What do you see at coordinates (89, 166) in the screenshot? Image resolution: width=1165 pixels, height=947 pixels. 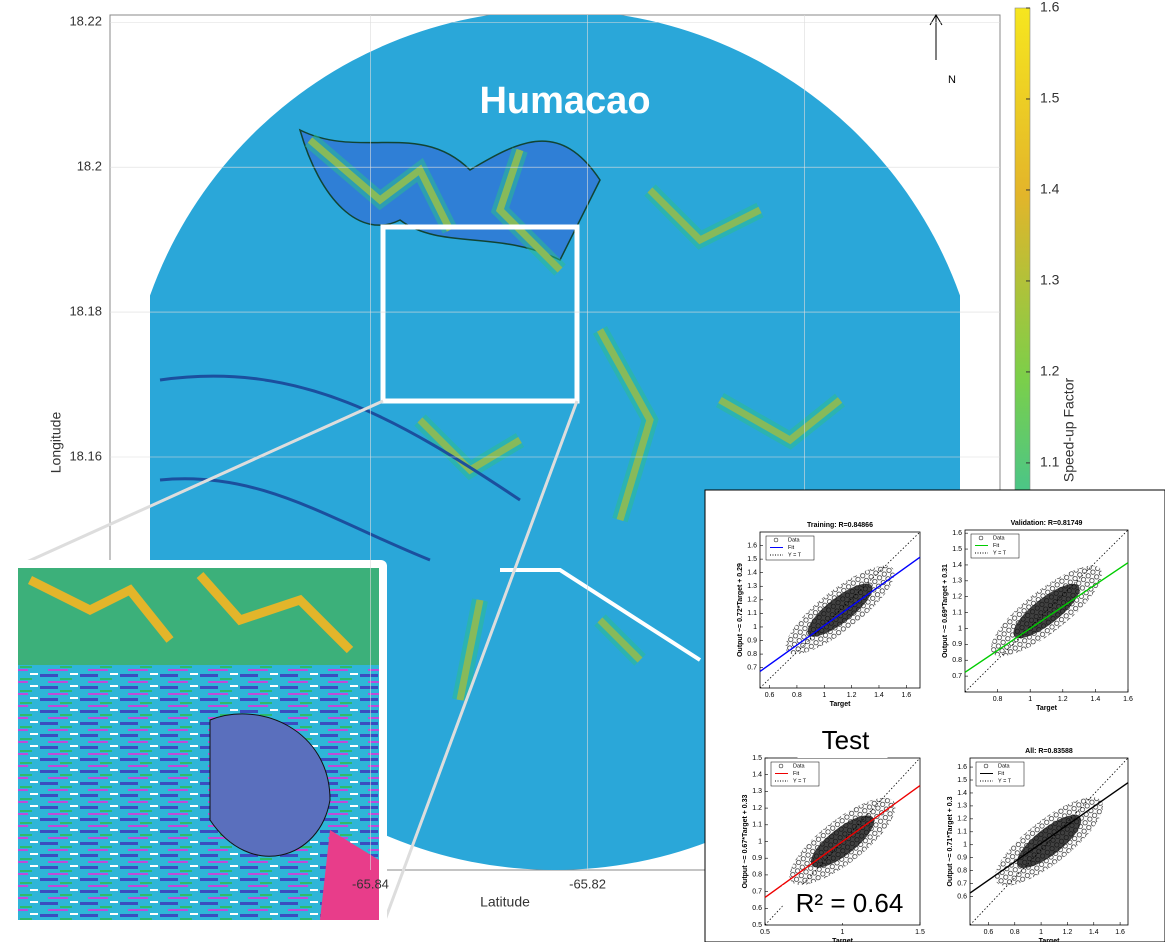 I see `y-tick-label: 18.2` at bounding box center [89, 166].